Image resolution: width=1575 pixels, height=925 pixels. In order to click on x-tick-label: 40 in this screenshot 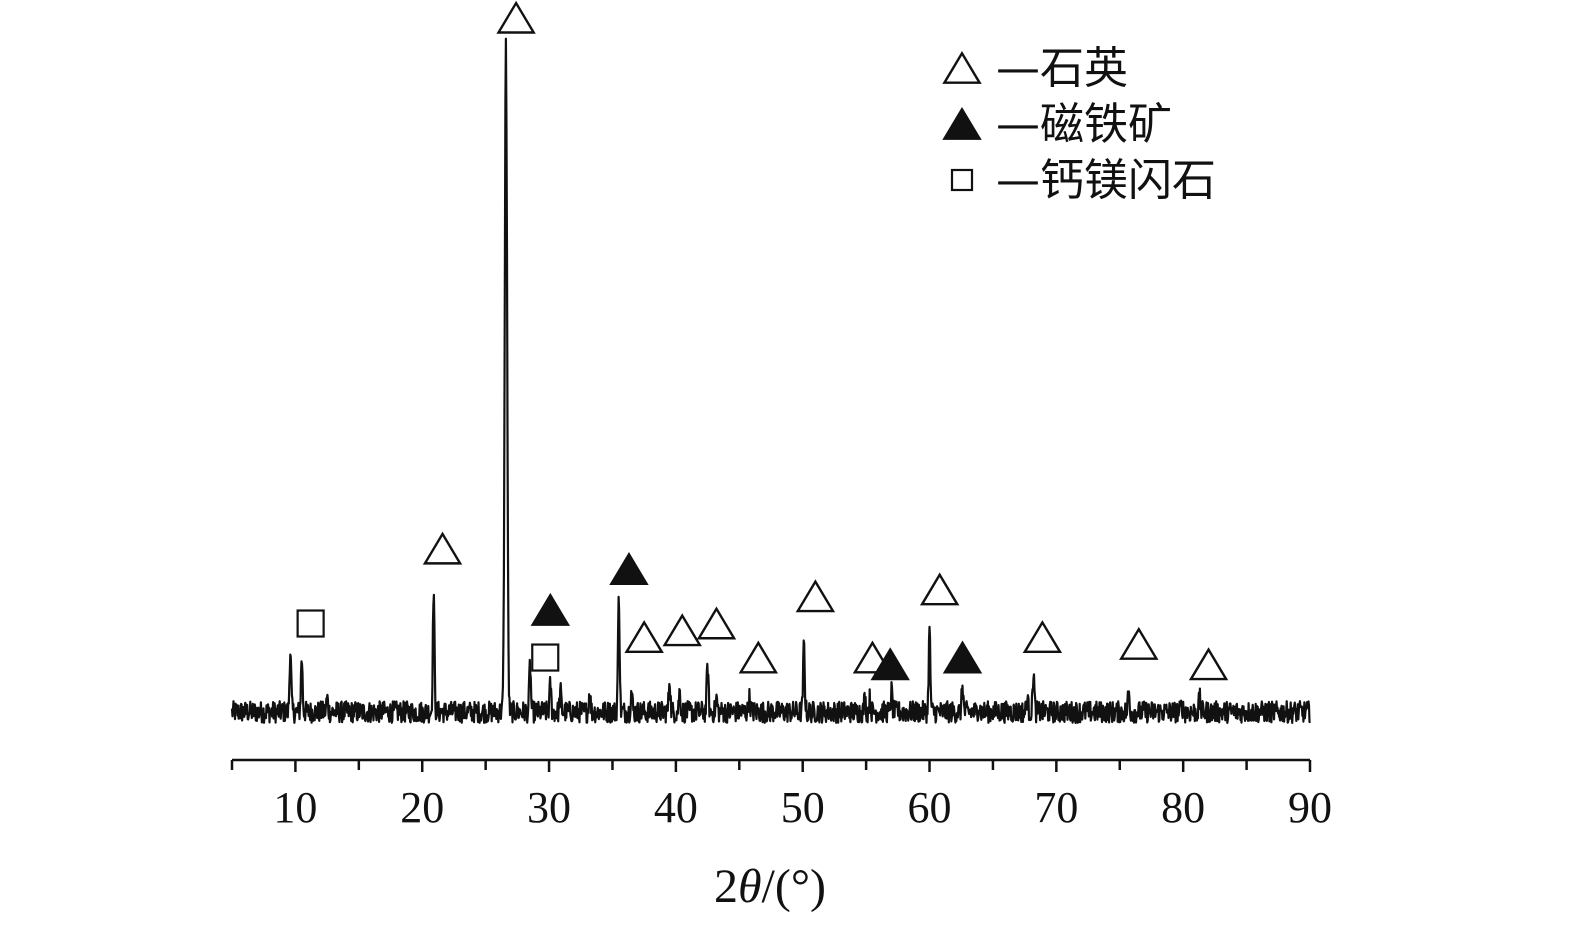, I will do `click(676, 807)`.